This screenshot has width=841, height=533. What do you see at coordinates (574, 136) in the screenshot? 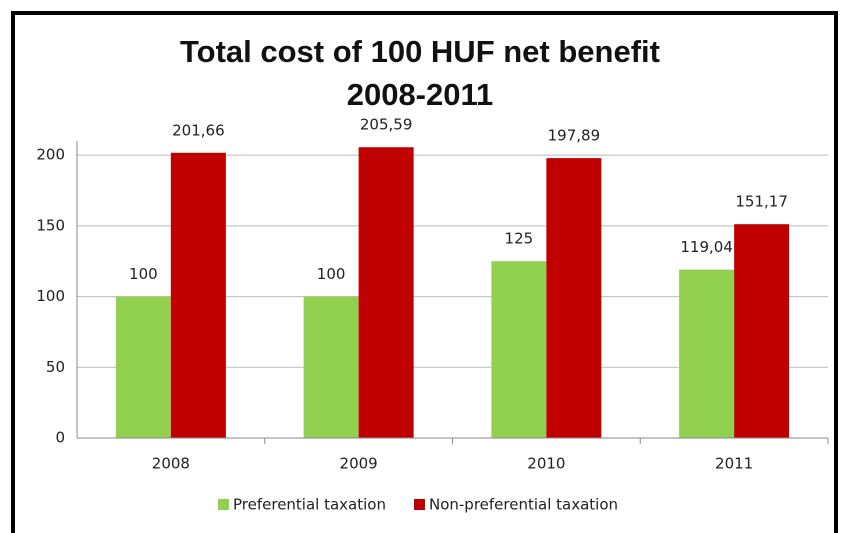
I see `data-label: 197,89` at bounding box center [574, 136].